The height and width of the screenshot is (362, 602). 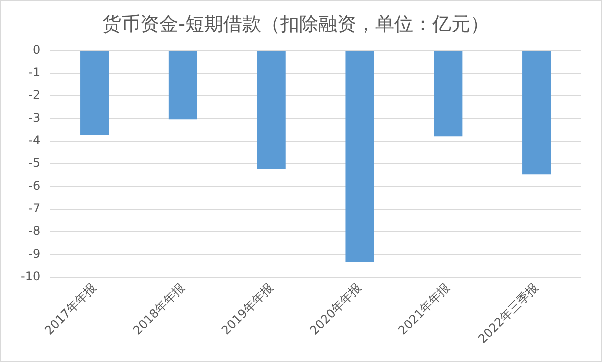 I want to click on chart-title: 货币资金-短期借款（扣除融资，单位：亿元）, so click(x=296, y=24).